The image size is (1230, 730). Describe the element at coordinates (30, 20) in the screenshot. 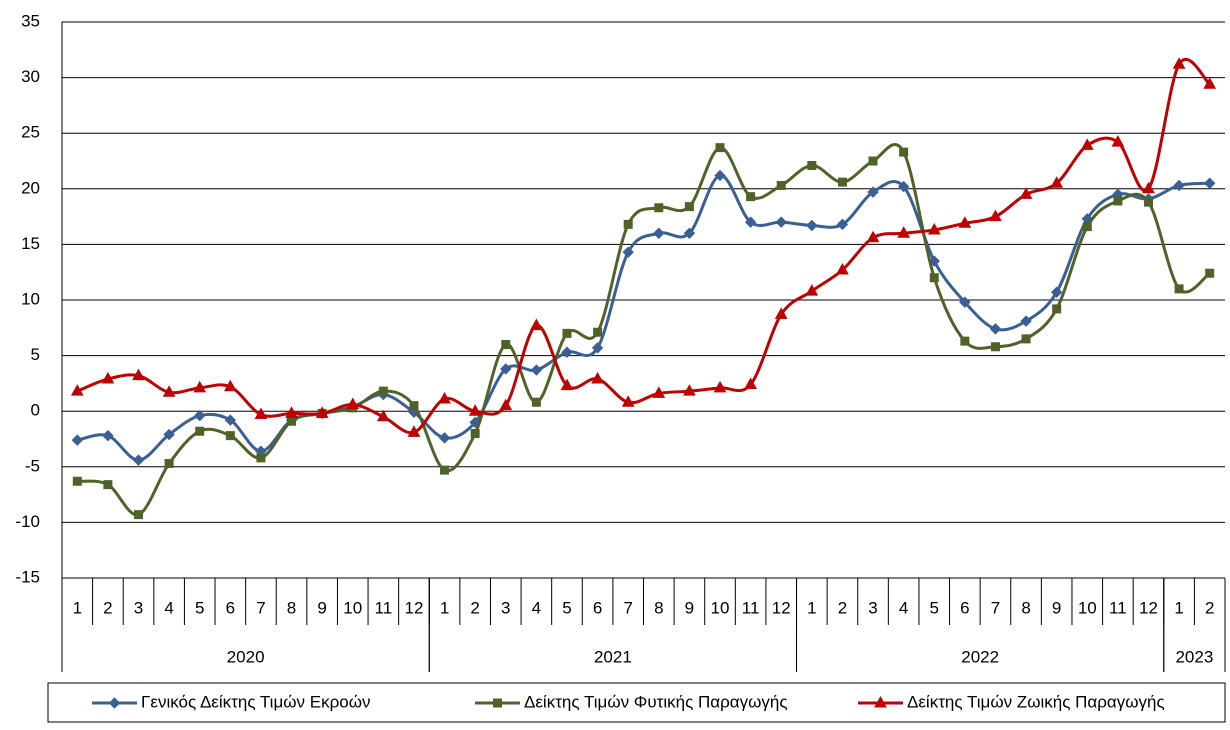

I see `y-tick-label: 35` at that location.